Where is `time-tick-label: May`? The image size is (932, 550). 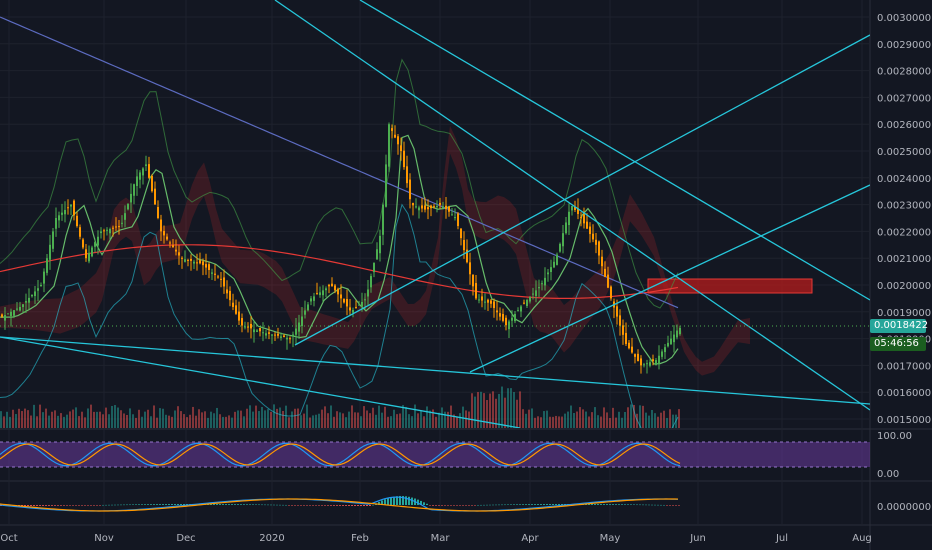 time-tick-label: May is located at coordinates (610, 538).